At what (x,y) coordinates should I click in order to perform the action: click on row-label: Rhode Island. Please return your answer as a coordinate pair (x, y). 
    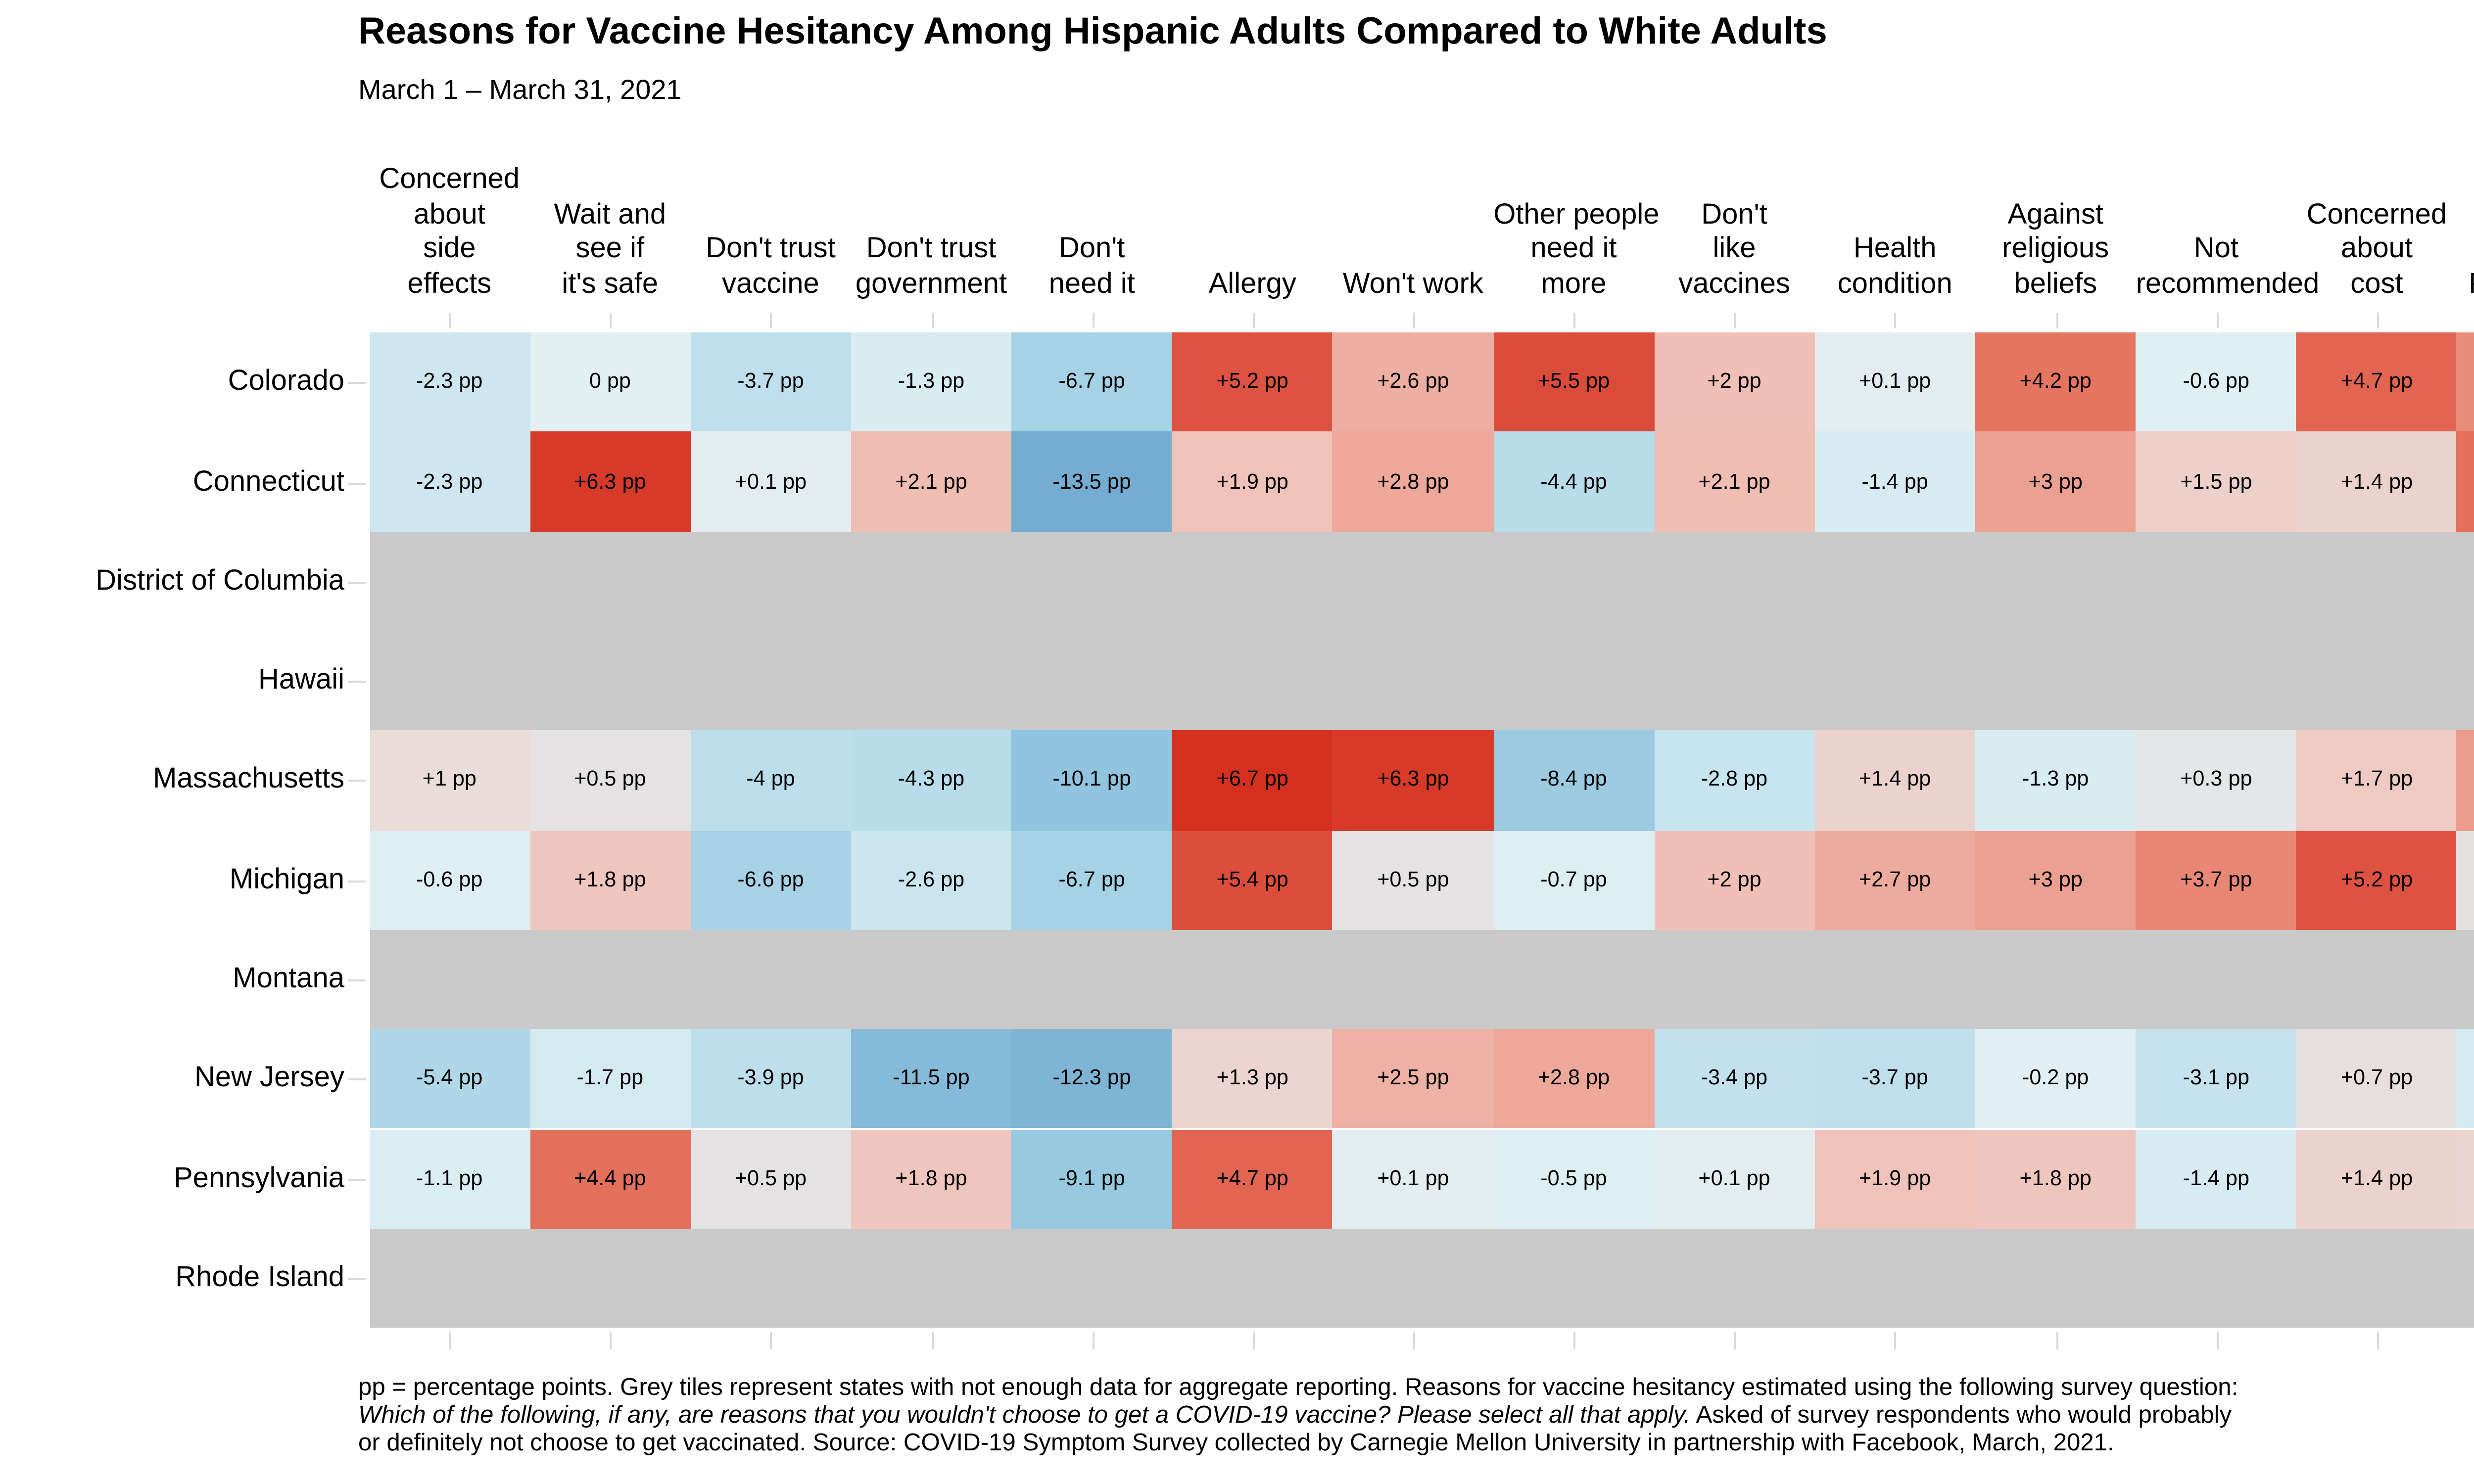
    Looking at the image, I should click on (259, 1278).